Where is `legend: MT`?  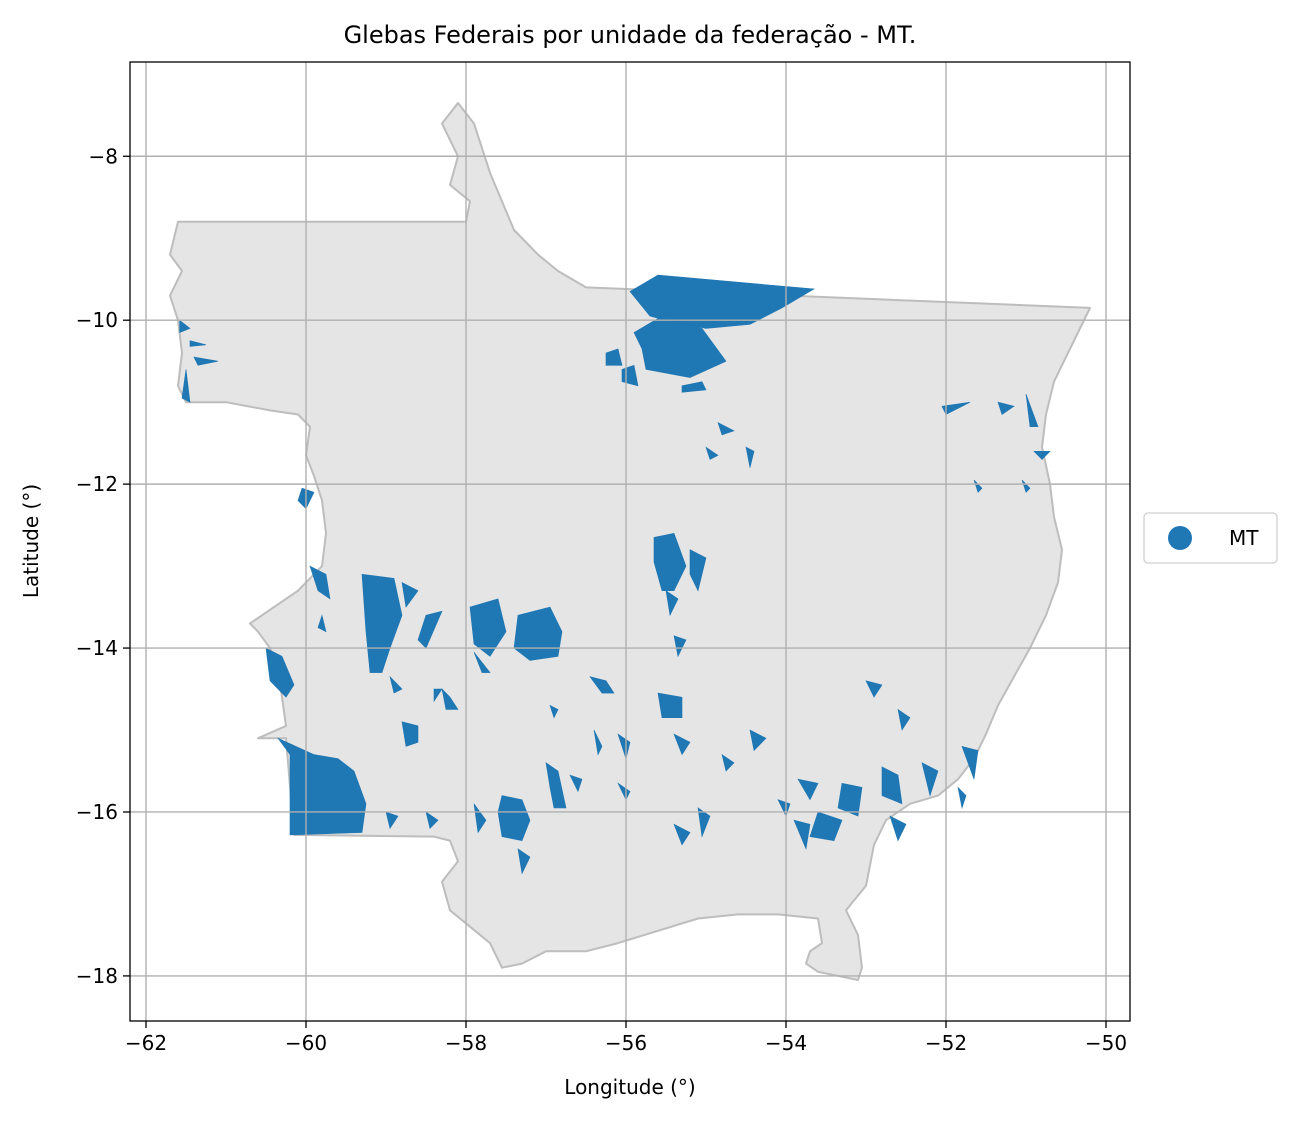
legend: MT is located at coordinates (1210, 538).